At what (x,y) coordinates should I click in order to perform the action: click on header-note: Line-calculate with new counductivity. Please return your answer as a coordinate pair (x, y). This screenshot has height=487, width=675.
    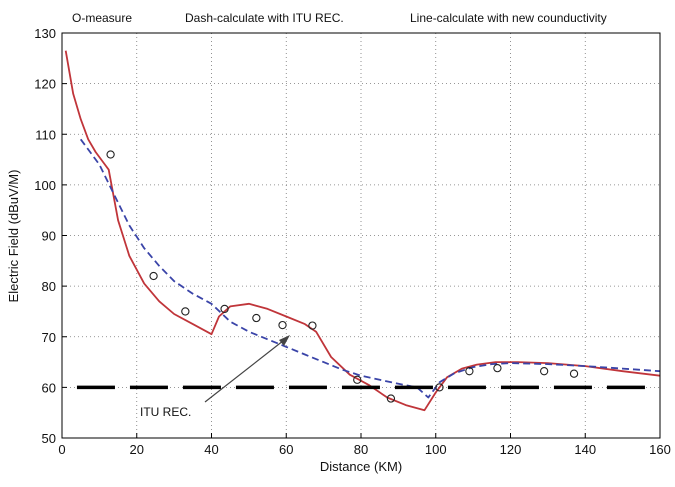
    Looking at the image, I should click on (508, 18).